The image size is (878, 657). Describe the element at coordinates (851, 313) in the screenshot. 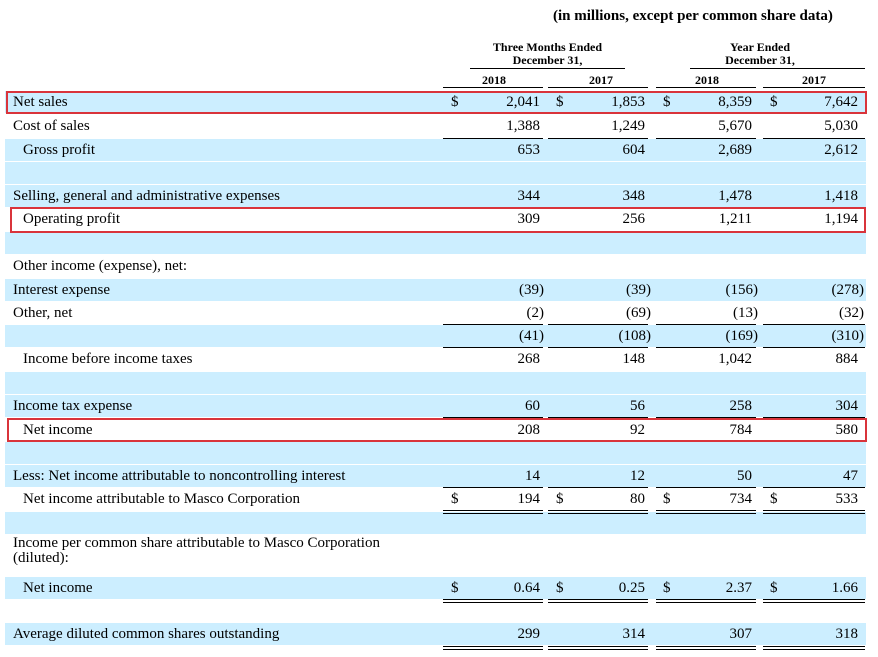

I see `value-cell: (32)` at that location.